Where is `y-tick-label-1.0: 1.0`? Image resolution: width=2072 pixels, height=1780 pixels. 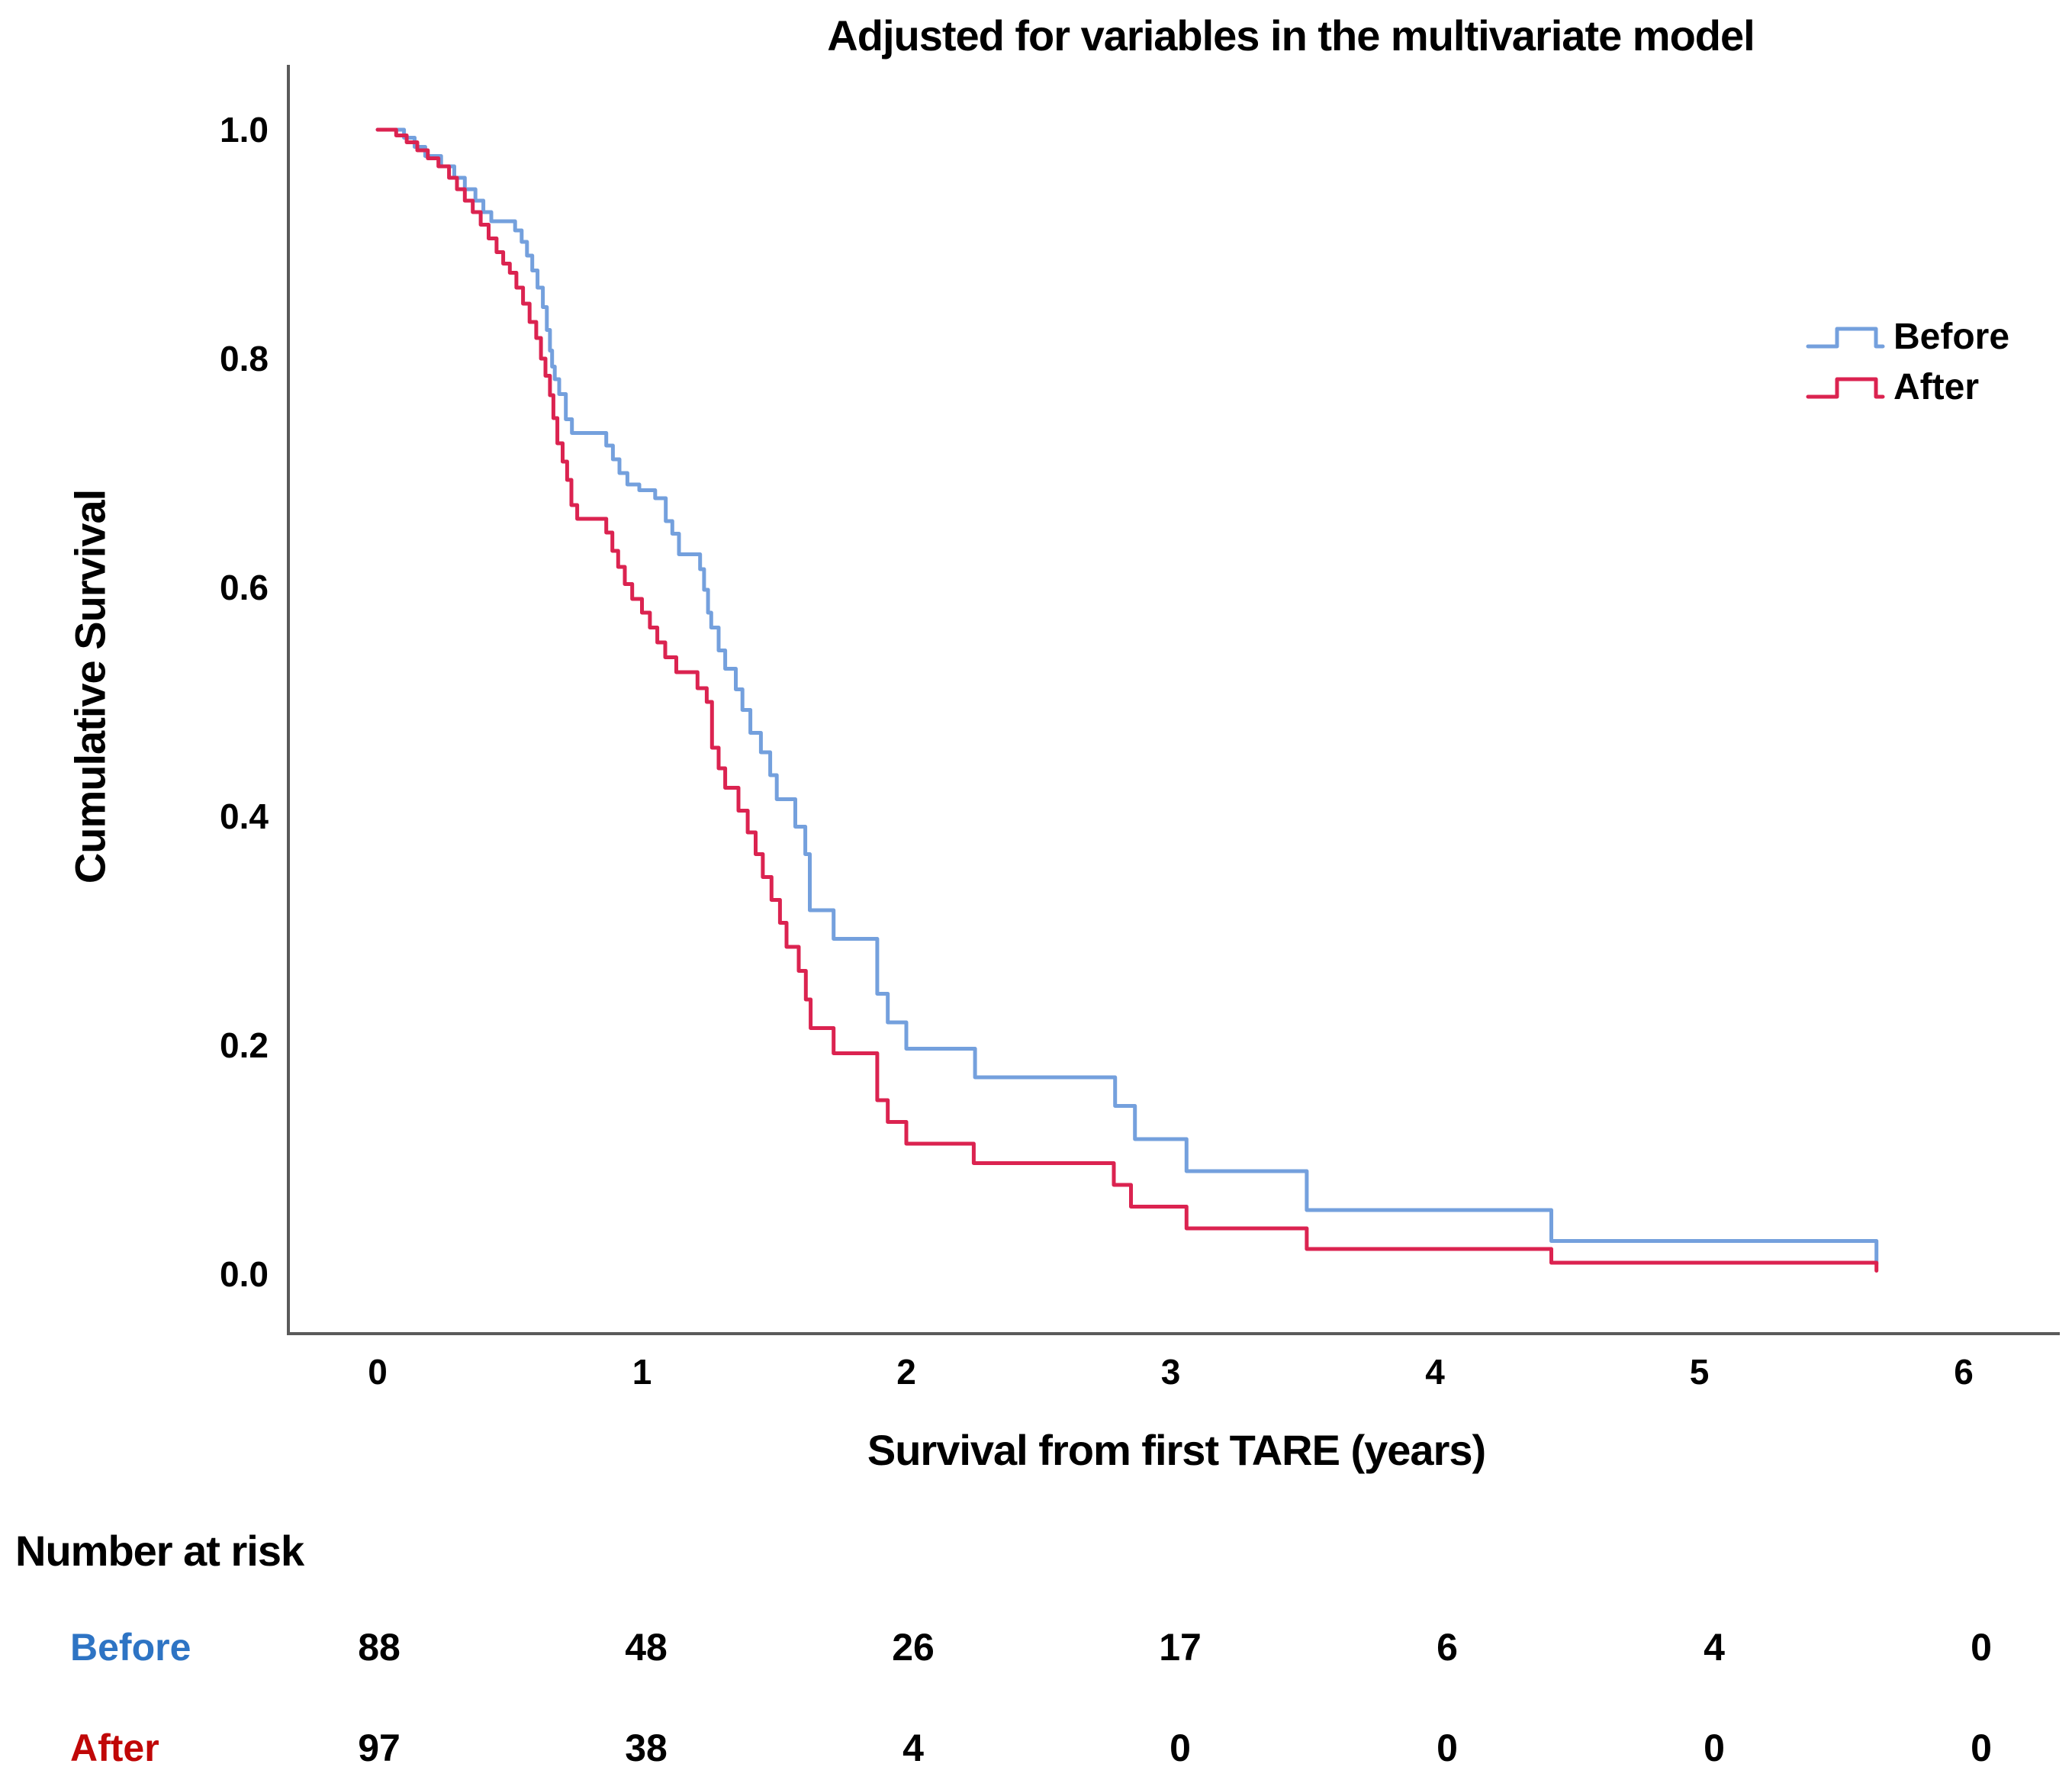 y-tick-label-1.0: 1.0 is located at coordinates (244, 130).